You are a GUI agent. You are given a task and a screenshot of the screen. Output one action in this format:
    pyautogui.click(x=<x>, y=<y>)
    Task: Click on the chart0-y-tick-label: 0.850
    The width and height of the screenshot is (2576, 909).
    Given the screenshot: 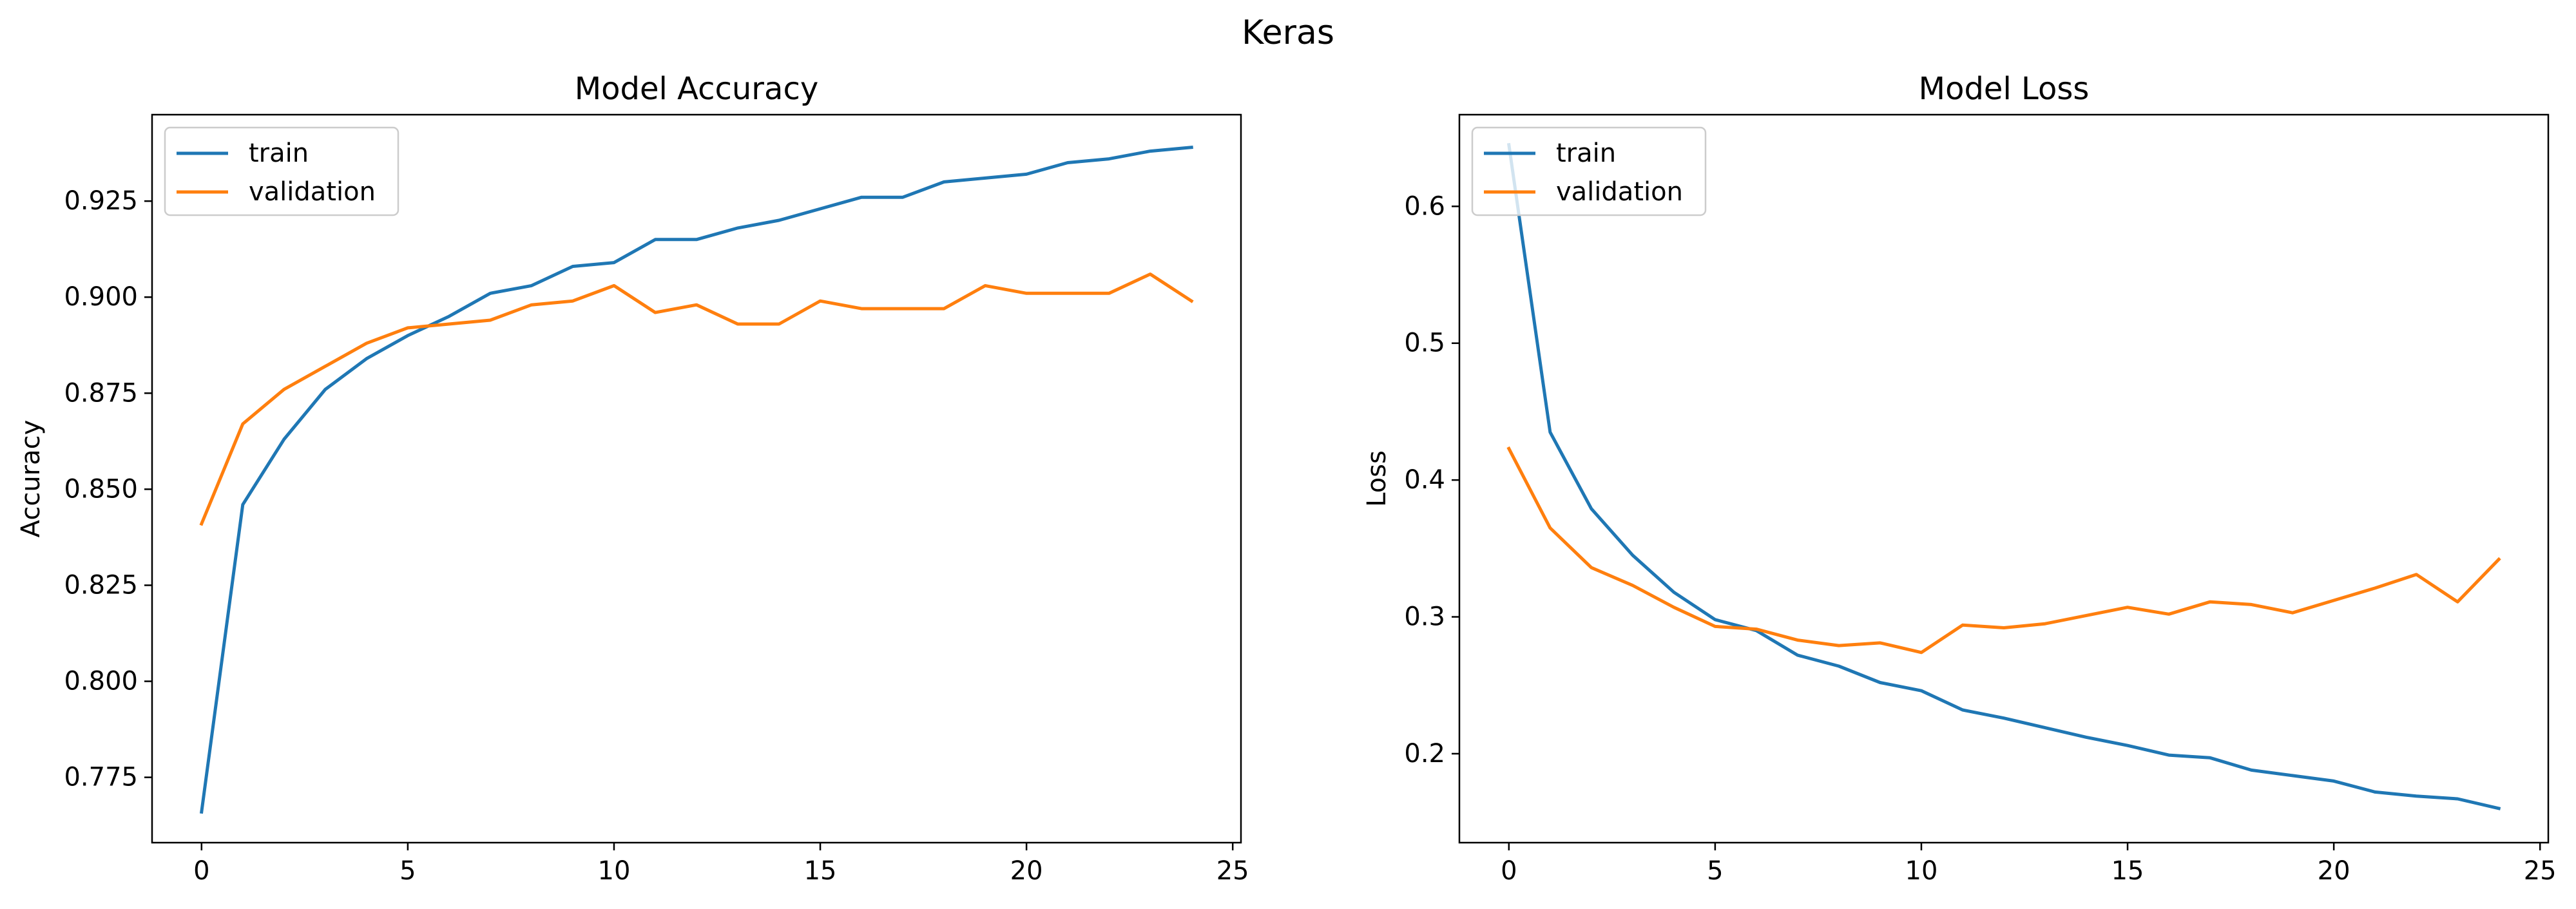 What is the action you would take?
    pyautogui.click(x=101, y=489)
    